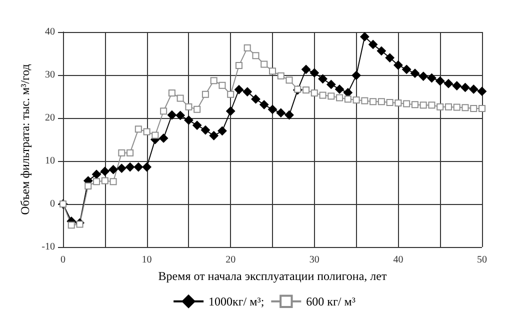 The height and width of the screenshot is (325, 528). I want to click on x-tick-label: 0, so click(63, 260).